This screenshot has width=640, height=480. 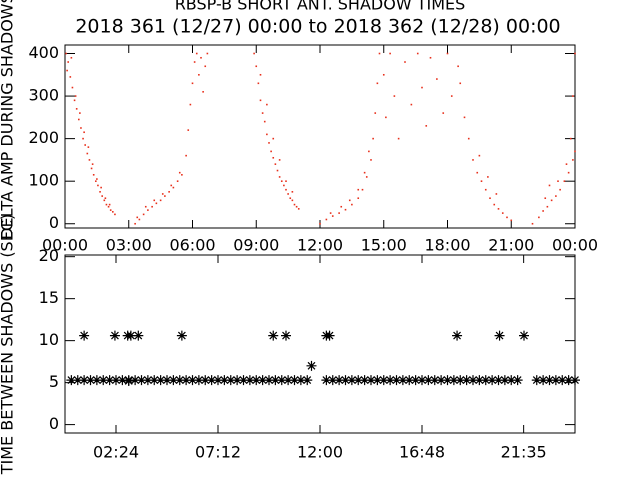 I want to click on x-tick-label: 16:48, so click(x=422, y=452).